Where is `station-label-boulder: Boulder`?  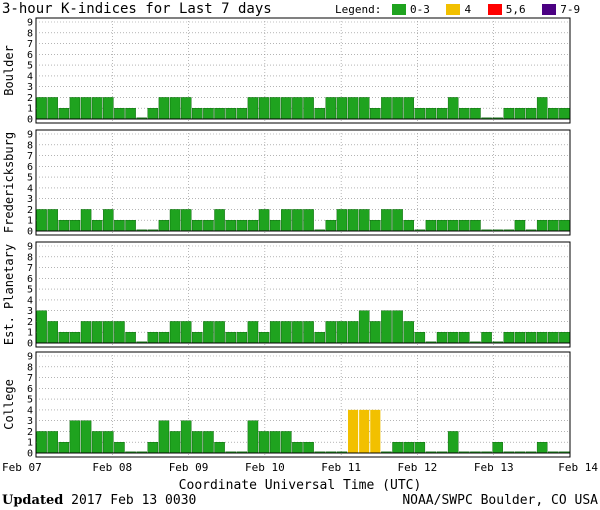 station-label-boulder: Boulder is located at coordinates (9, 70).